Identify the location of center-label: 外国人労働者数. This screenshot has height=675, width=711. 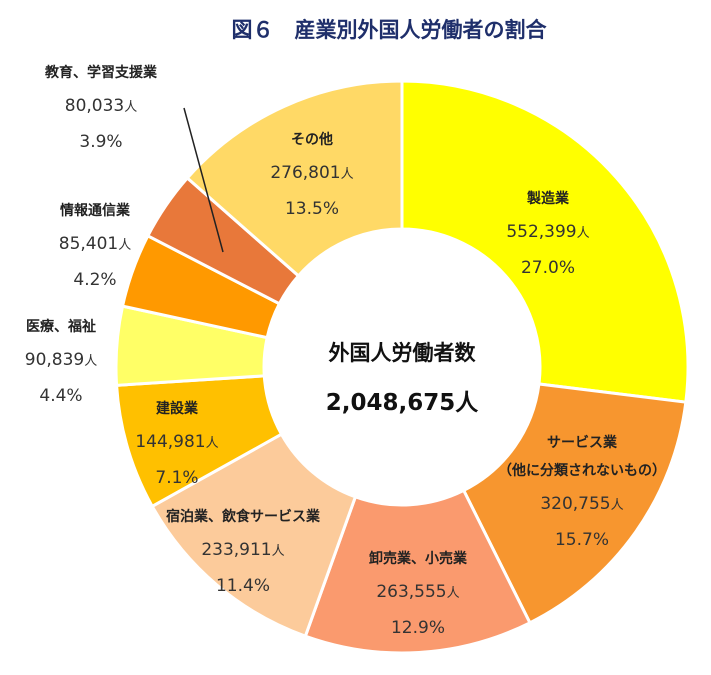
(403, 353).